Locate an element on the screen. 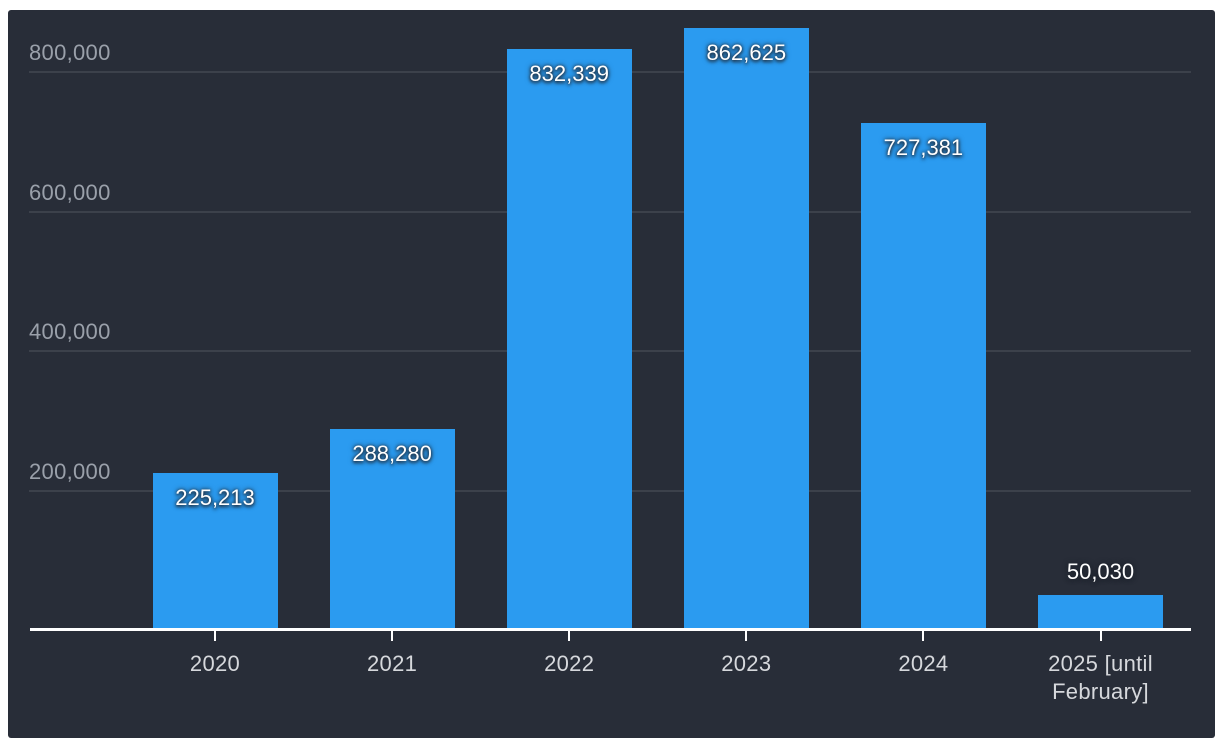  x-axis-tick-label: 2022 is located at coordinates (569, 663).